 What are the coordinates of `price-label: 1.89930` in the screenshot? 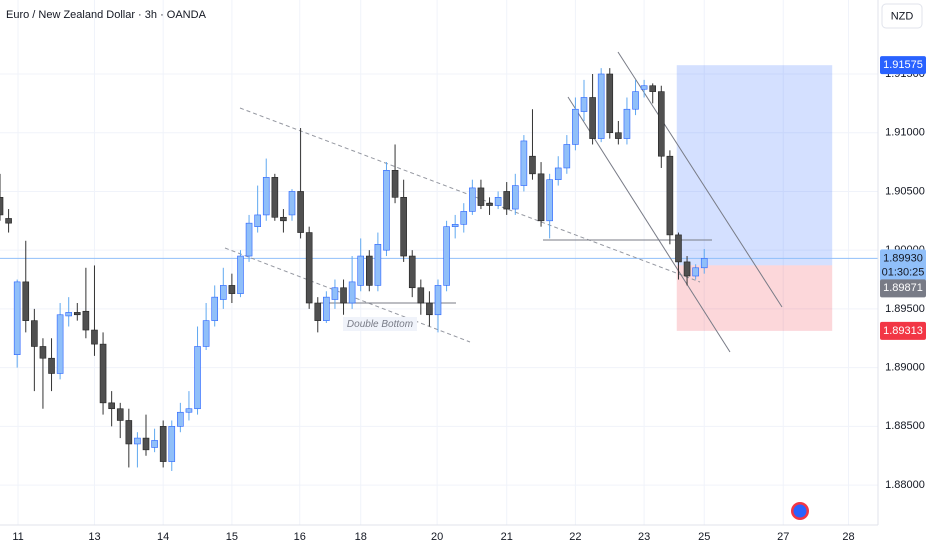 It's located at (903, 258).